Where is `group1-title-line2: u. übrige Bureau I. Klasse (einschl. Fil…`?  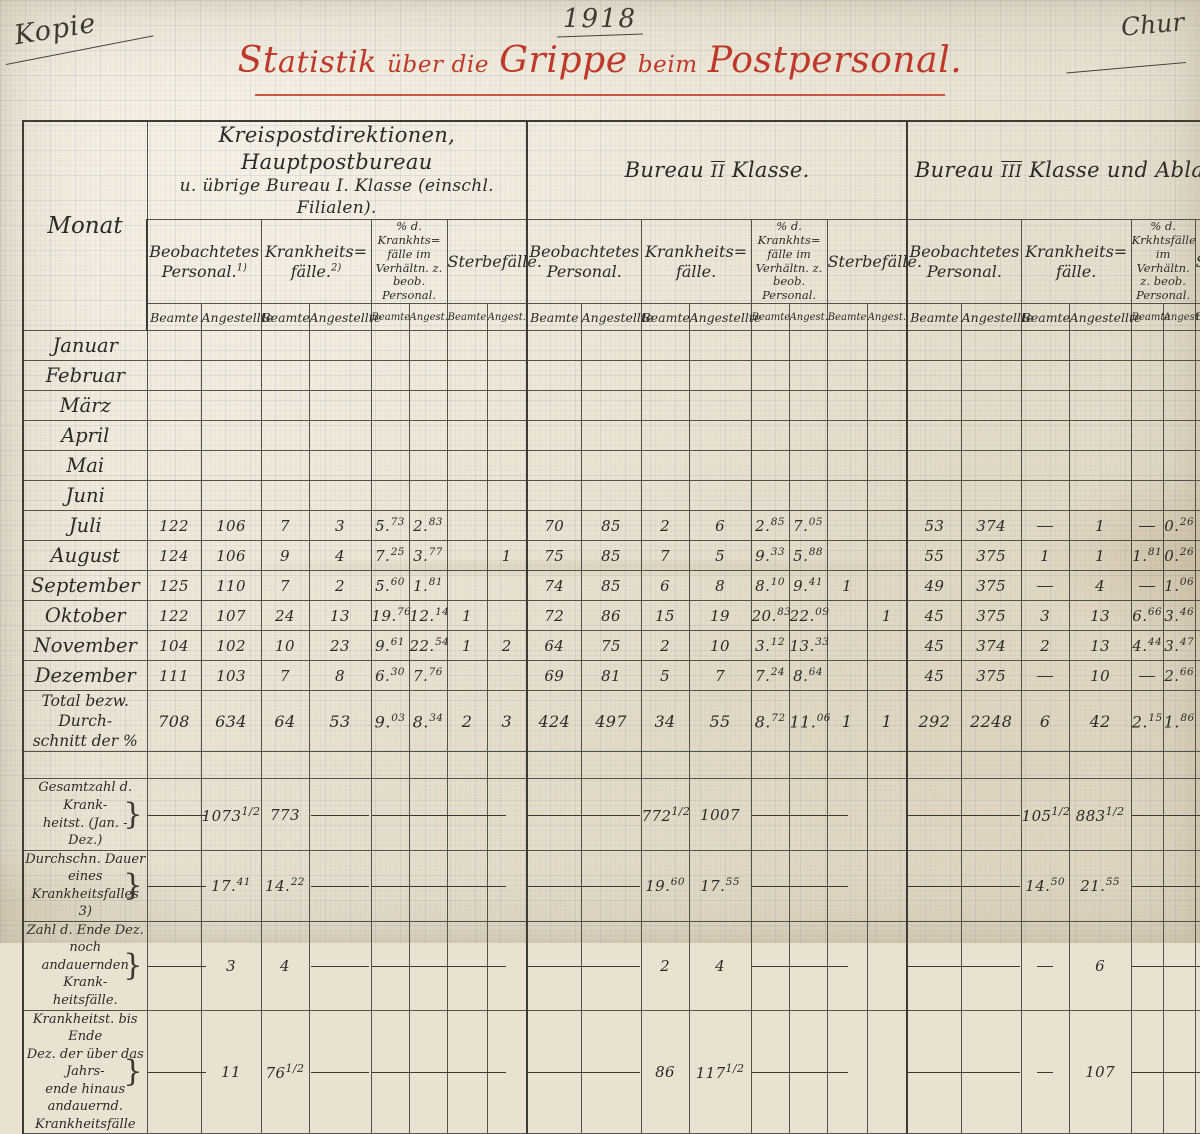 group1-title-line2: u. übrige Bureau I. Klasse (einschl. Fil… is located at coordinates (336, 196).